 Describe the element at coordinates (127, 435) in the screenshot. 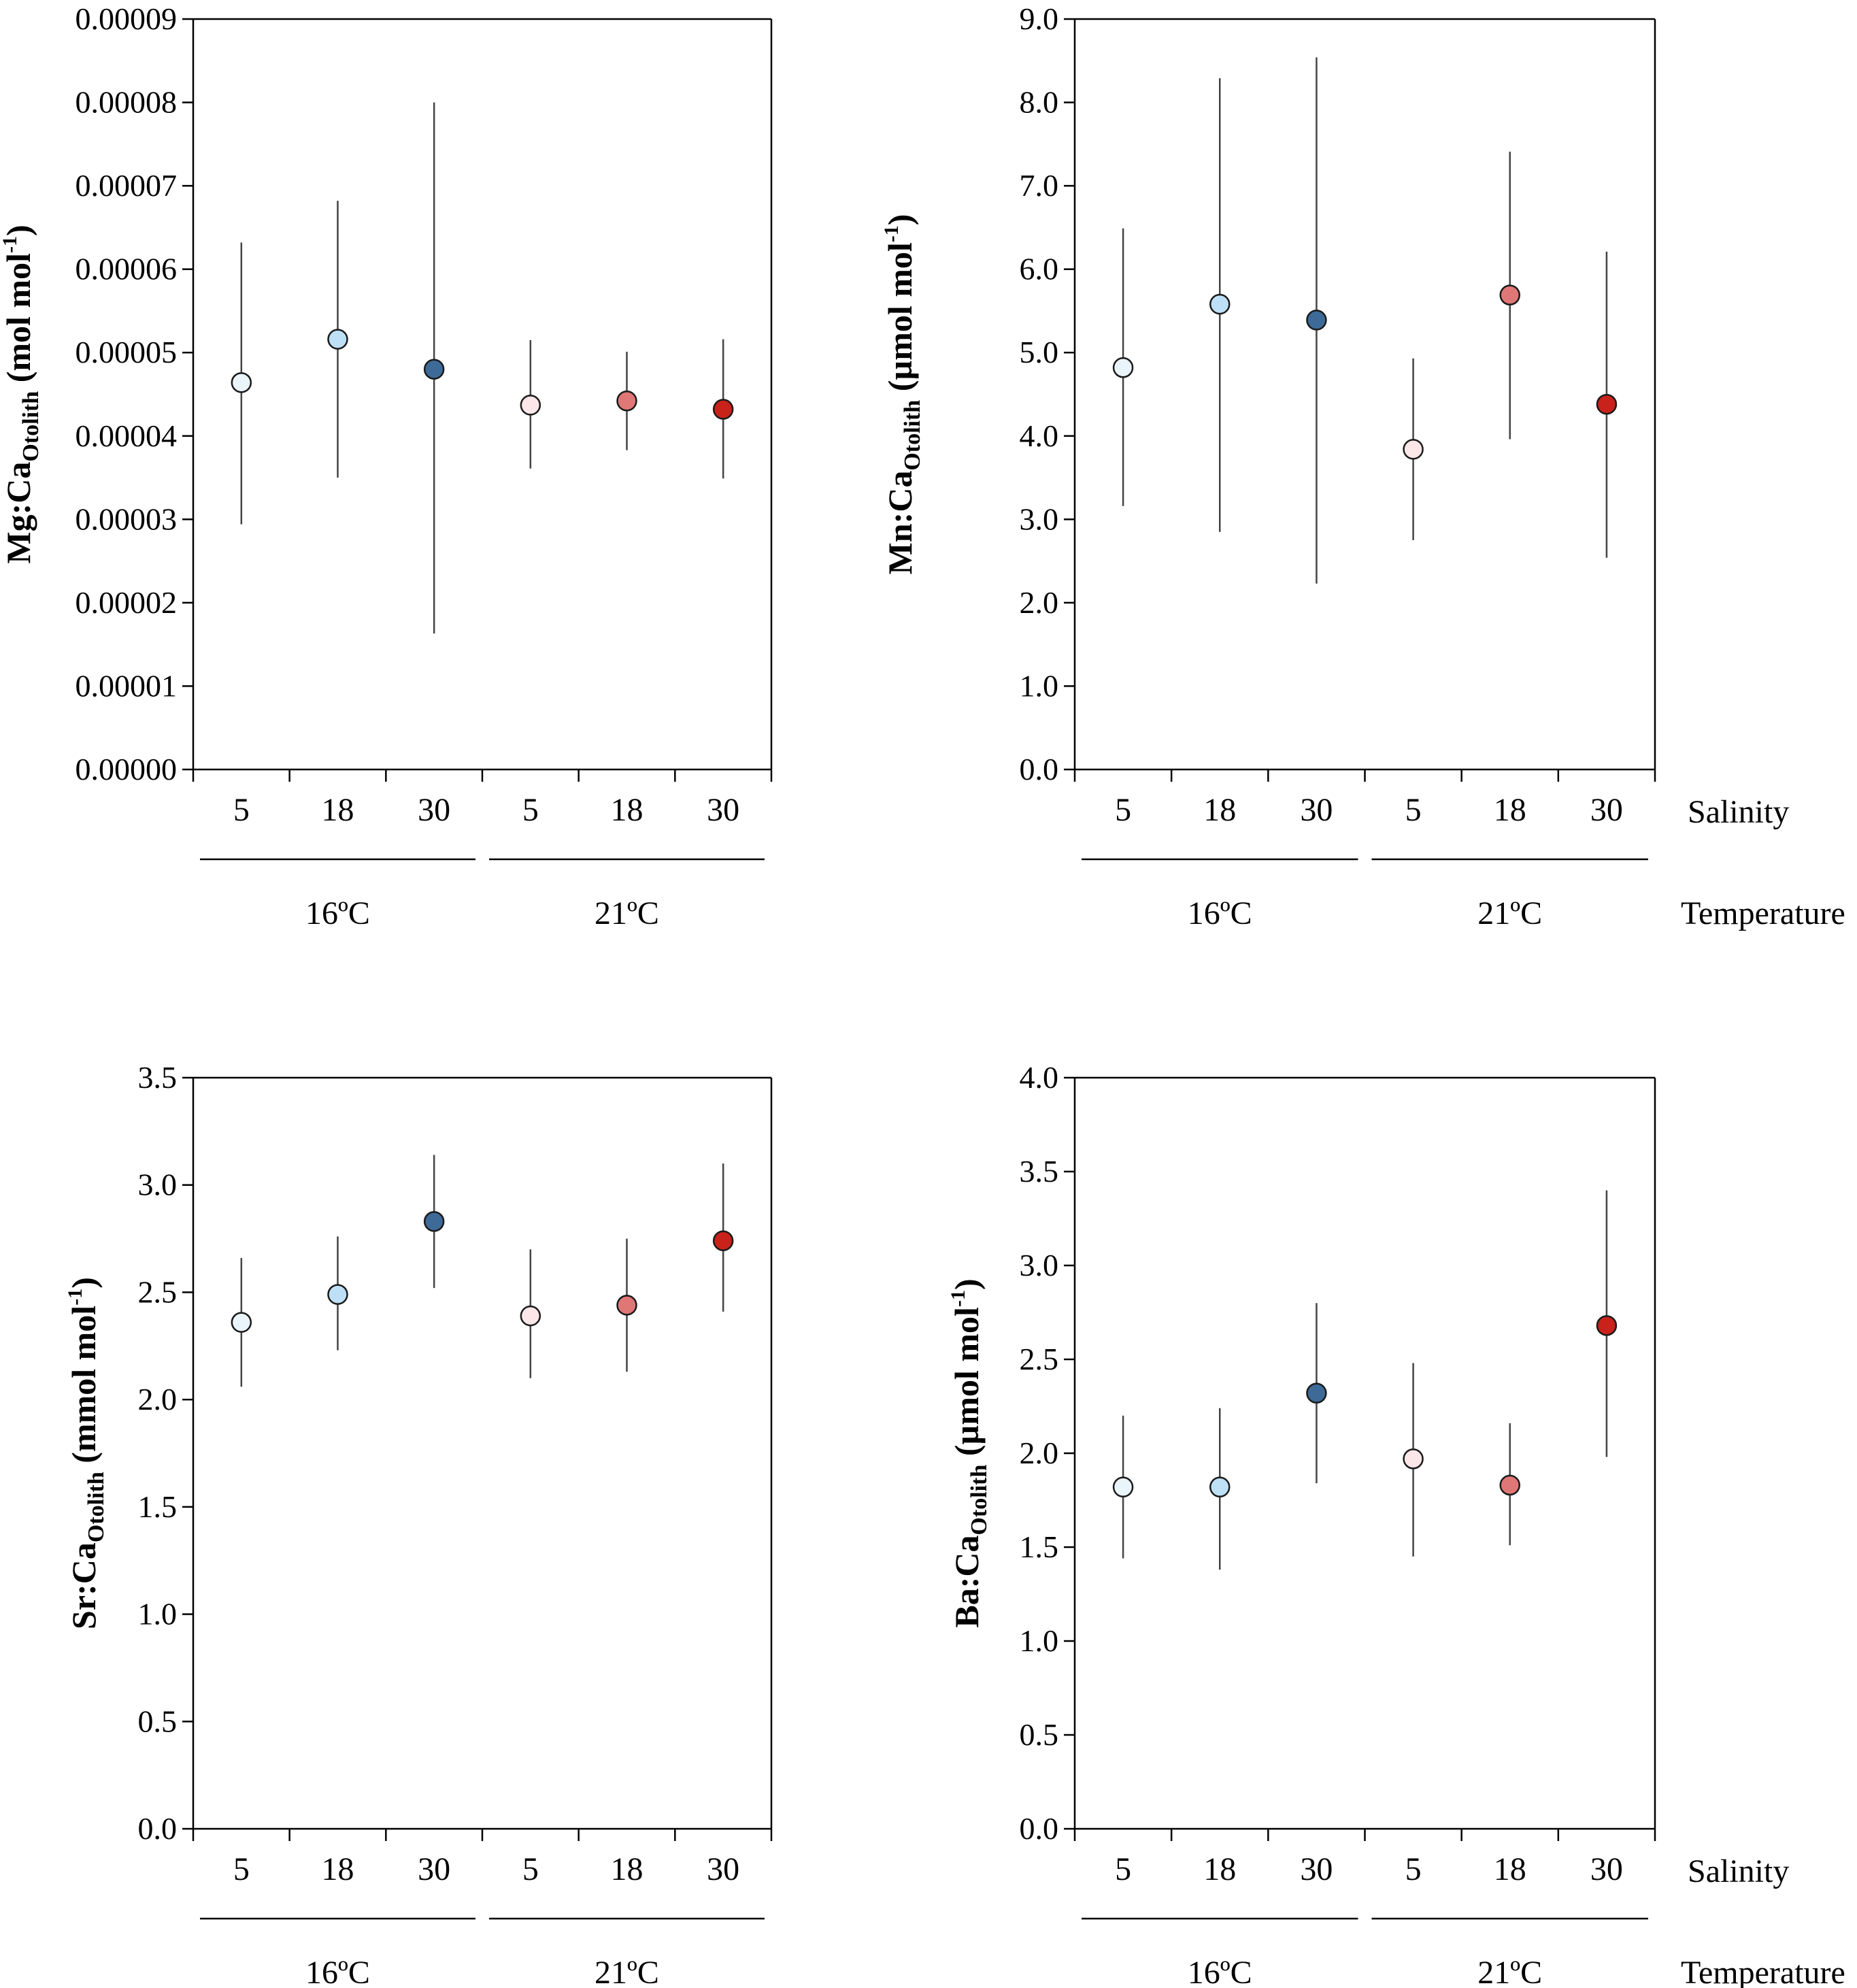

I see `y-tick-label: 0.00004` at that location.